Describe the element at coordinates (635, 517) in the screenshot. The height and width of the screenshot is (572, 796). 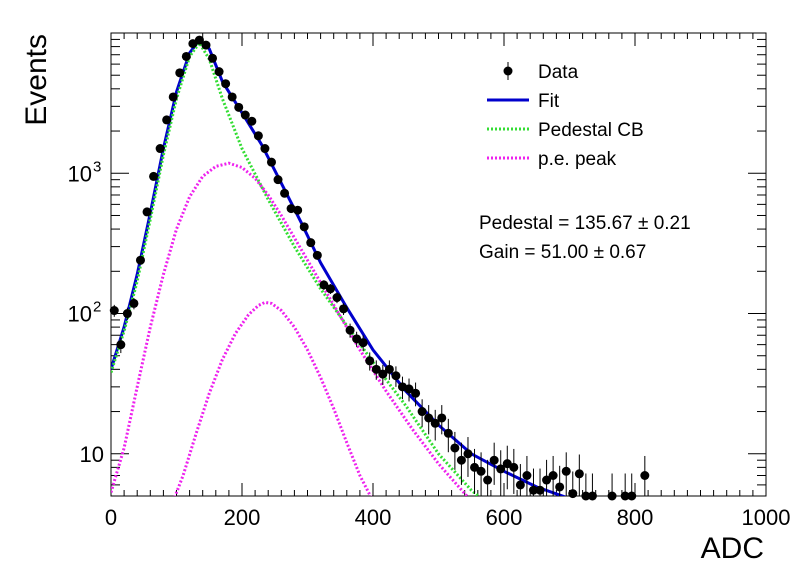
I see `x-tick-label: 800` at that location.